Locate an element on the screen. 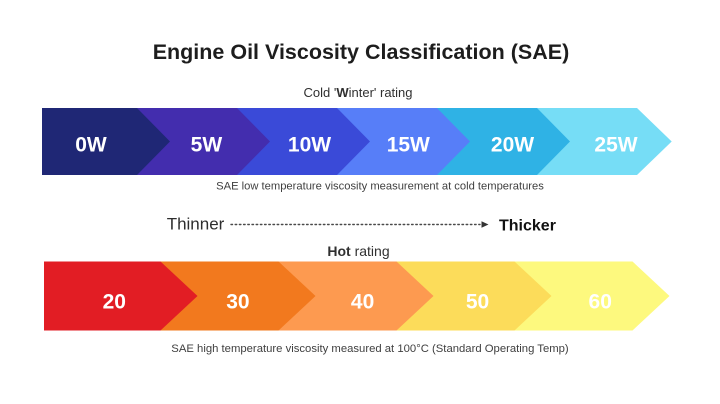  svg-text: 25W is located at coordinates (615, 144).